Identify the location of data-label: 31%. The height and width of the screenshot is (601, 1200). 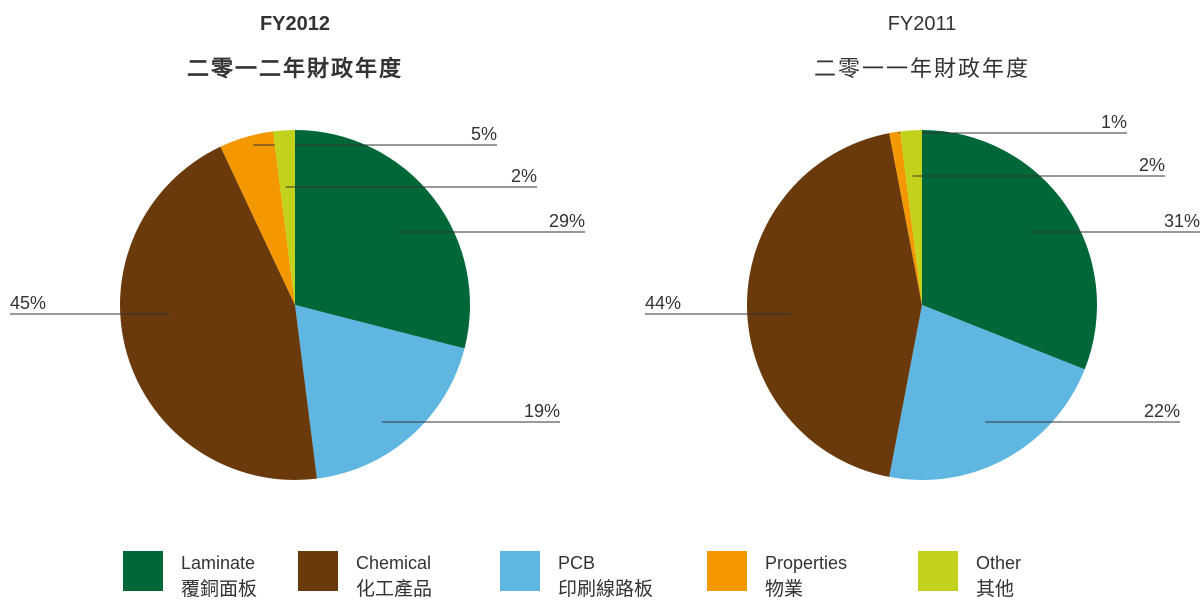
(1182, 221).